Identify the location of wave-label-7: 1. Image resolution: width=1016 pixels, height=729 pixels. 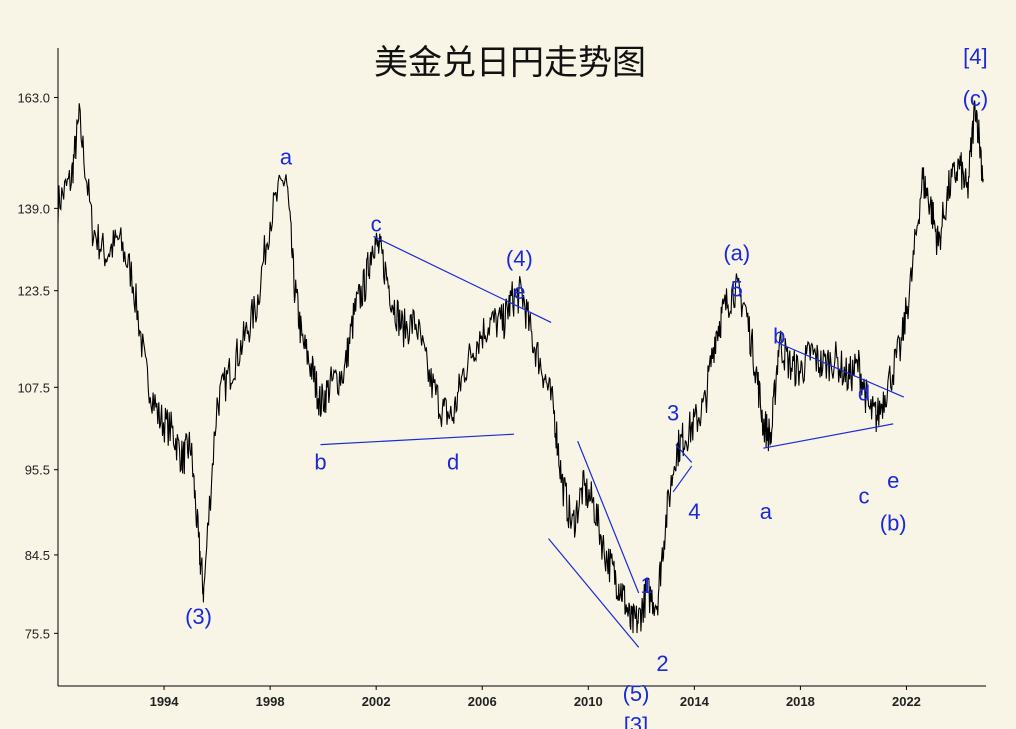
(646, 585).